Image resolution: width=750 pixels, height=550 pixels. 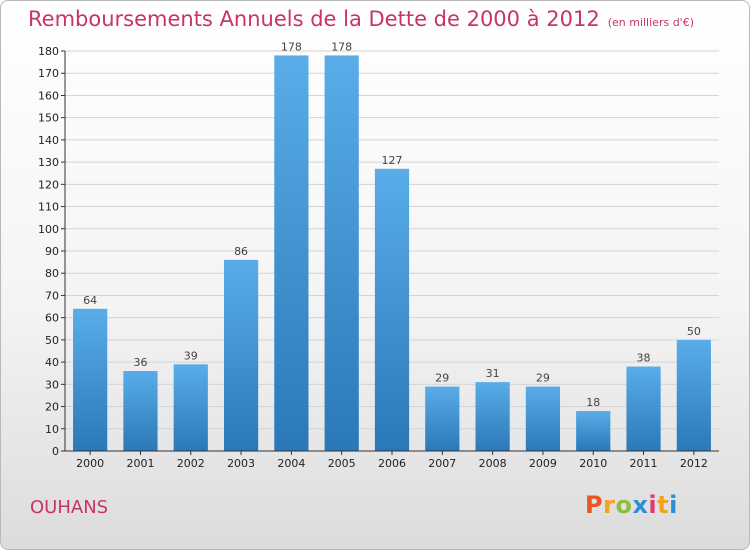 I want to click on logo-letter: o, so click(x=624, y=505).